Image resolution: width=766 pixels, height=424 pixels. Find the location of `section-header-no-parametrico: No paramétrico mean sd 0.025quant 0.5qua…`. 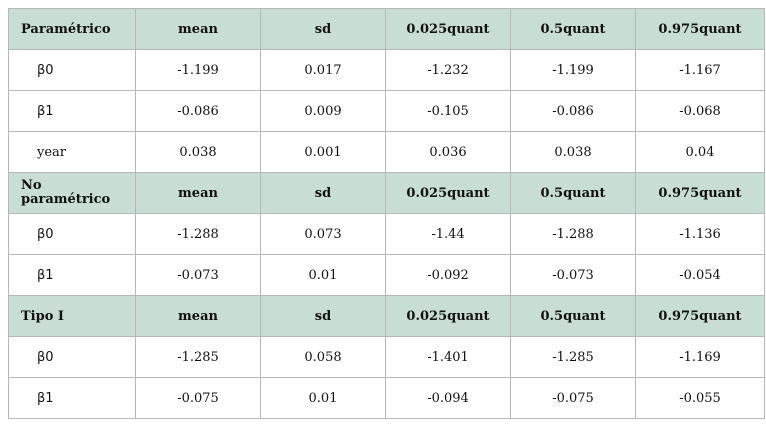

section-header-no-parametrico: No paramétrico mean sd 0.025quant 0.5qua… is located at coordinates (386, 193).